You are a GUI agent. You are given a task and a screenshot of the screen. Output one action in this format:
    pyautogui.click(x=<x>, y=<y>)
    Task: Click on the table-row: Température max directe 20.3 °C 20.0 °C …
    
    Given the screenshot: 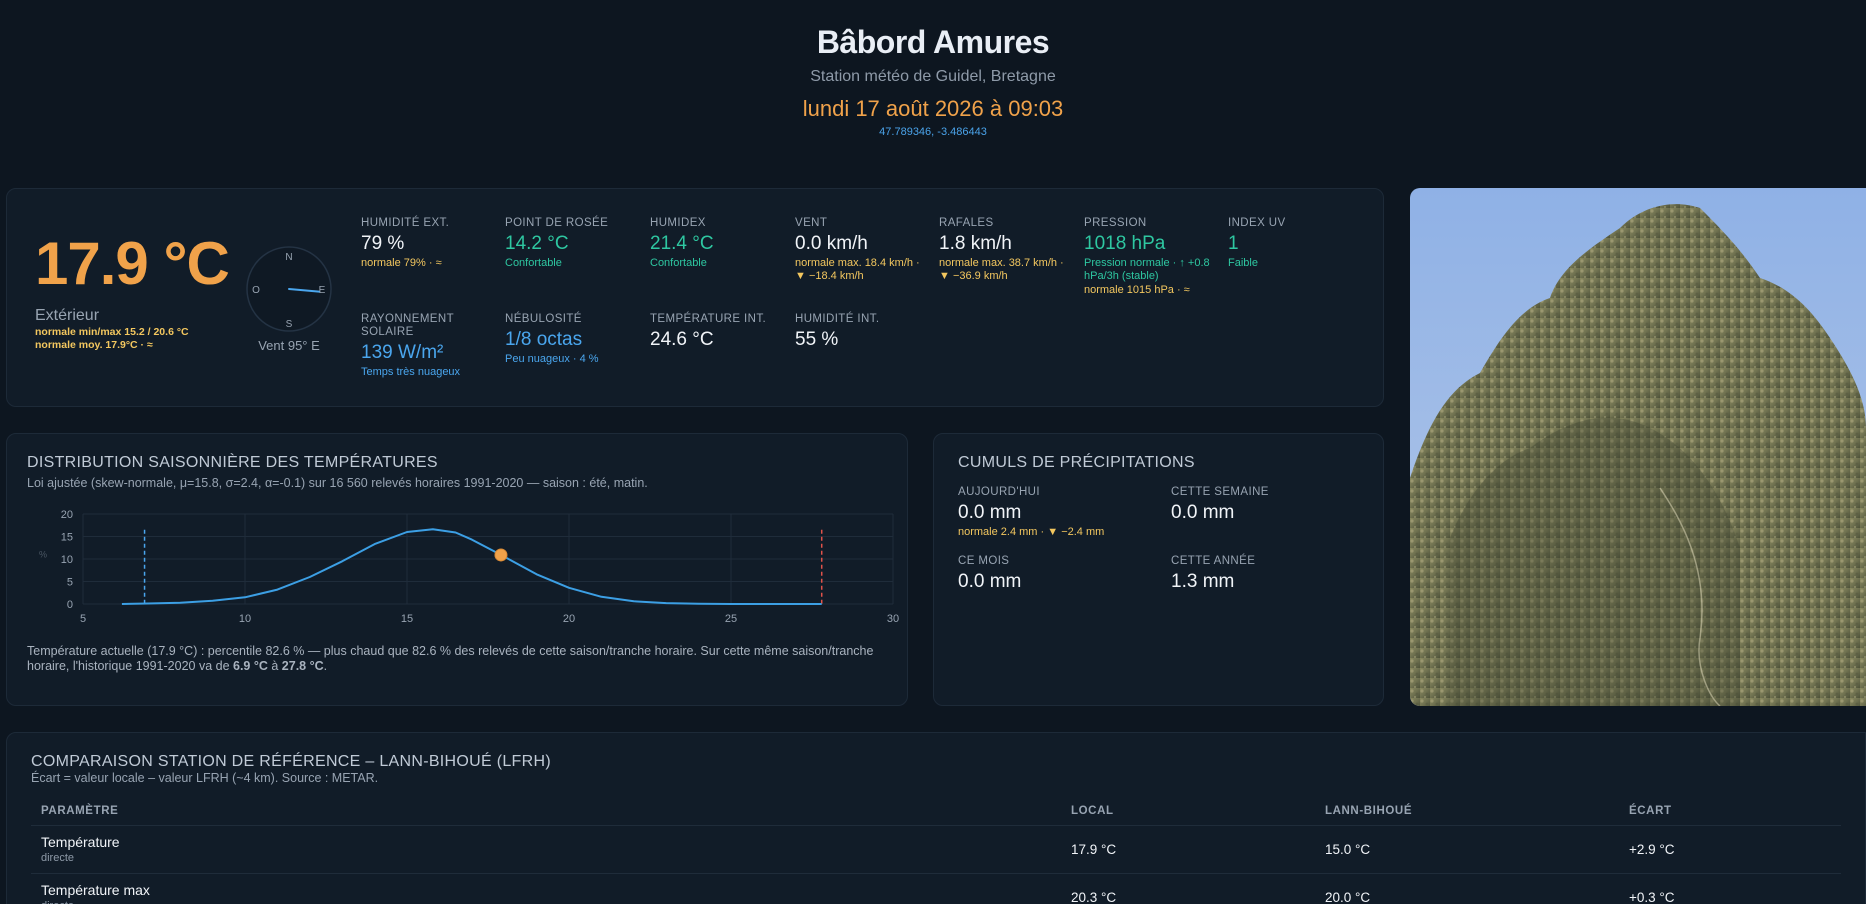 What is the action you would take?
    pyautogui.click(x=936, y=888)
    